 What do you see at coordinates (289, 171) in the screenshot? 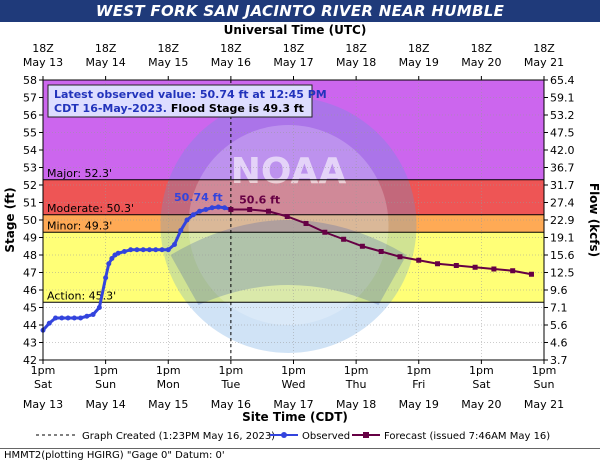
I see `watermark-text: NOAA` at bounding box center [289, 171].